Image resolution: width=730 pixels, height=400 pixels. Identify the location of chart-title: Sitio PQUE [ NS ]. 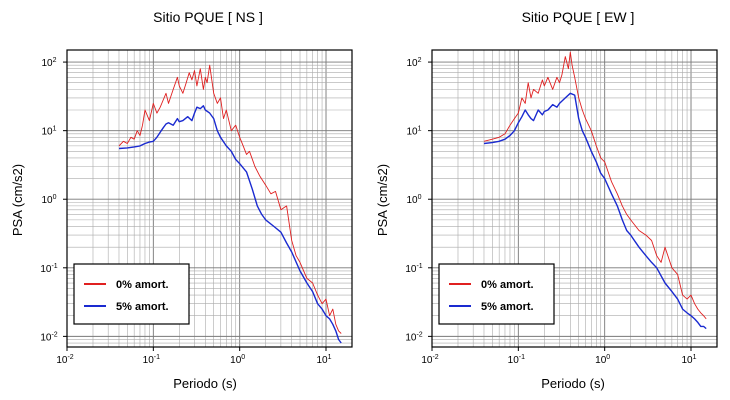
(208, 17).